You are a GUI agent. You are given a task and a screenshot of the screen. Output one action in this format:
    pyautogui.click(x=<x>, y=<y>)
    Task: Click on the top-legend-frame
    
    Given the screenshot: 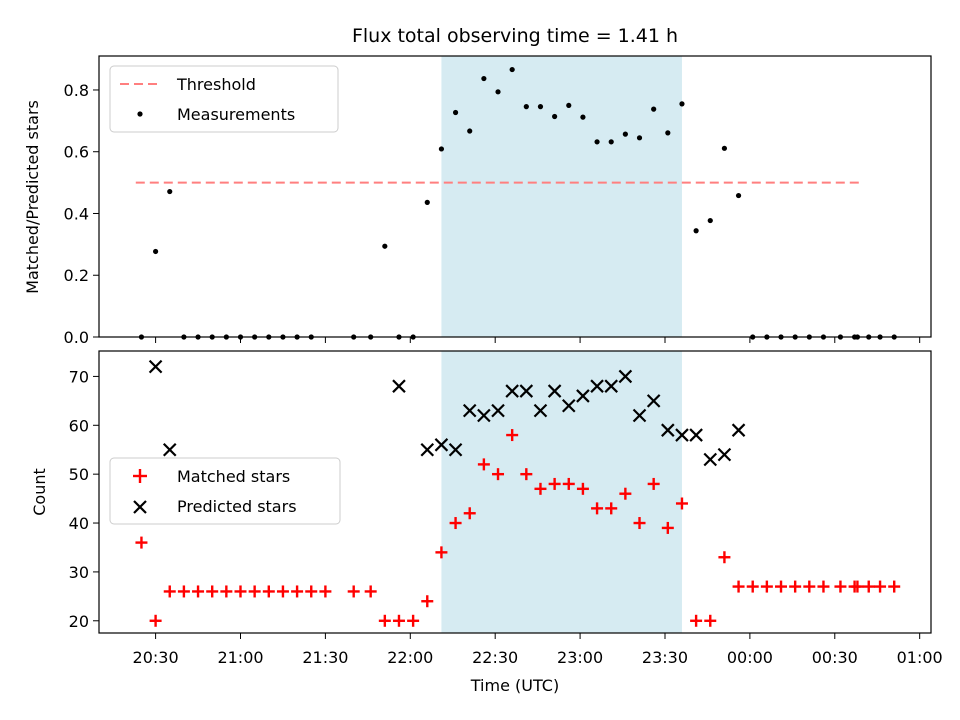 What is the action you would take?
    pyautogui.click(x=224, y=99)
    